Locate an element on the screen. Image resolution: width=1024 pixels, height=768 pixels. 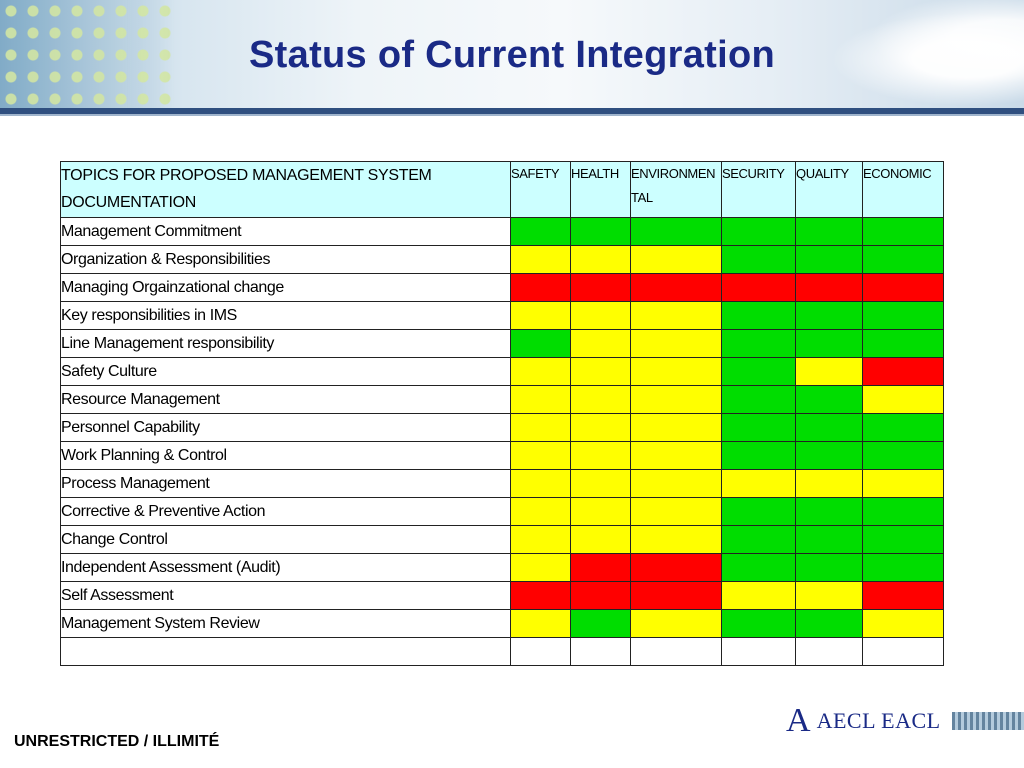
row-topic-label: Key responsibilities in IMS is located at coordinates (285, 315).